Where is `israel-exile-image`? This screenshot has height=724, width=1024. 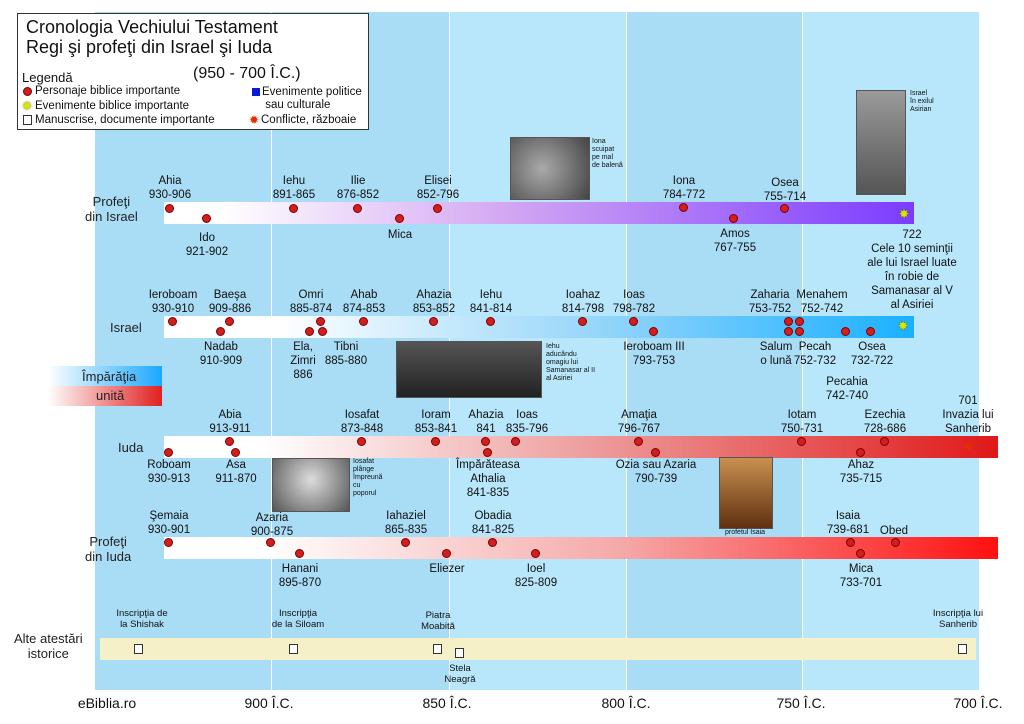
israel-exile-image is located at coordinates (881, 142).